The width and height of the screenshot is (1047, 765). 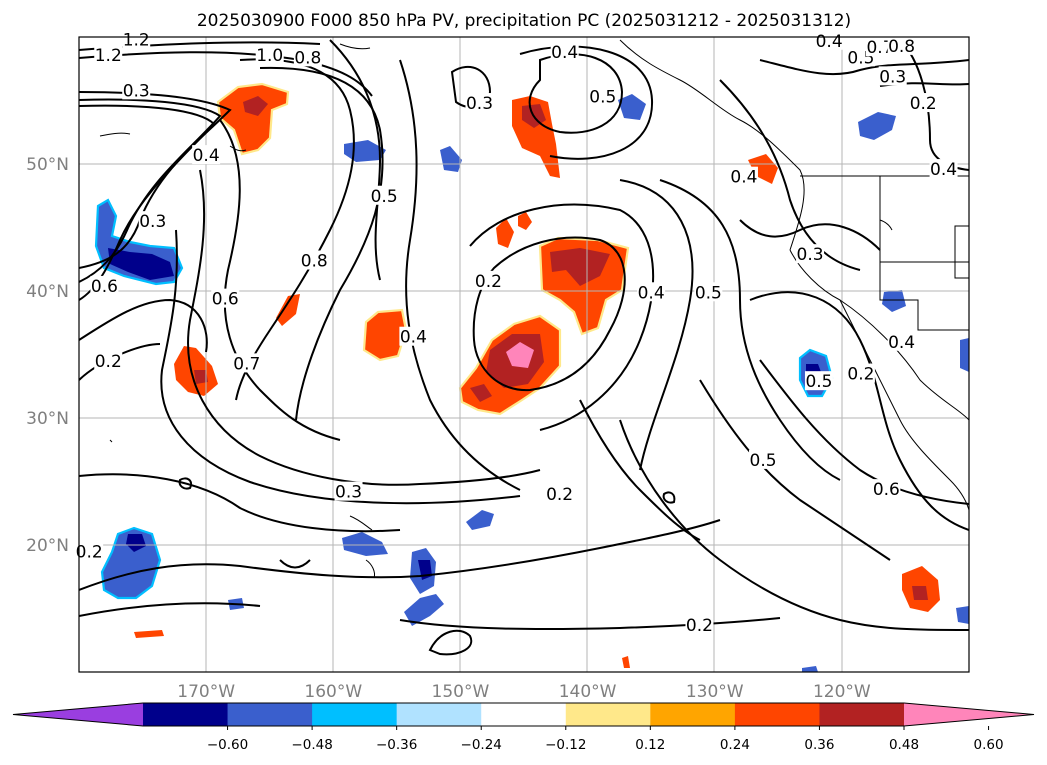 I want to click on contour-label: 0.7, so click(x=246, y=364).